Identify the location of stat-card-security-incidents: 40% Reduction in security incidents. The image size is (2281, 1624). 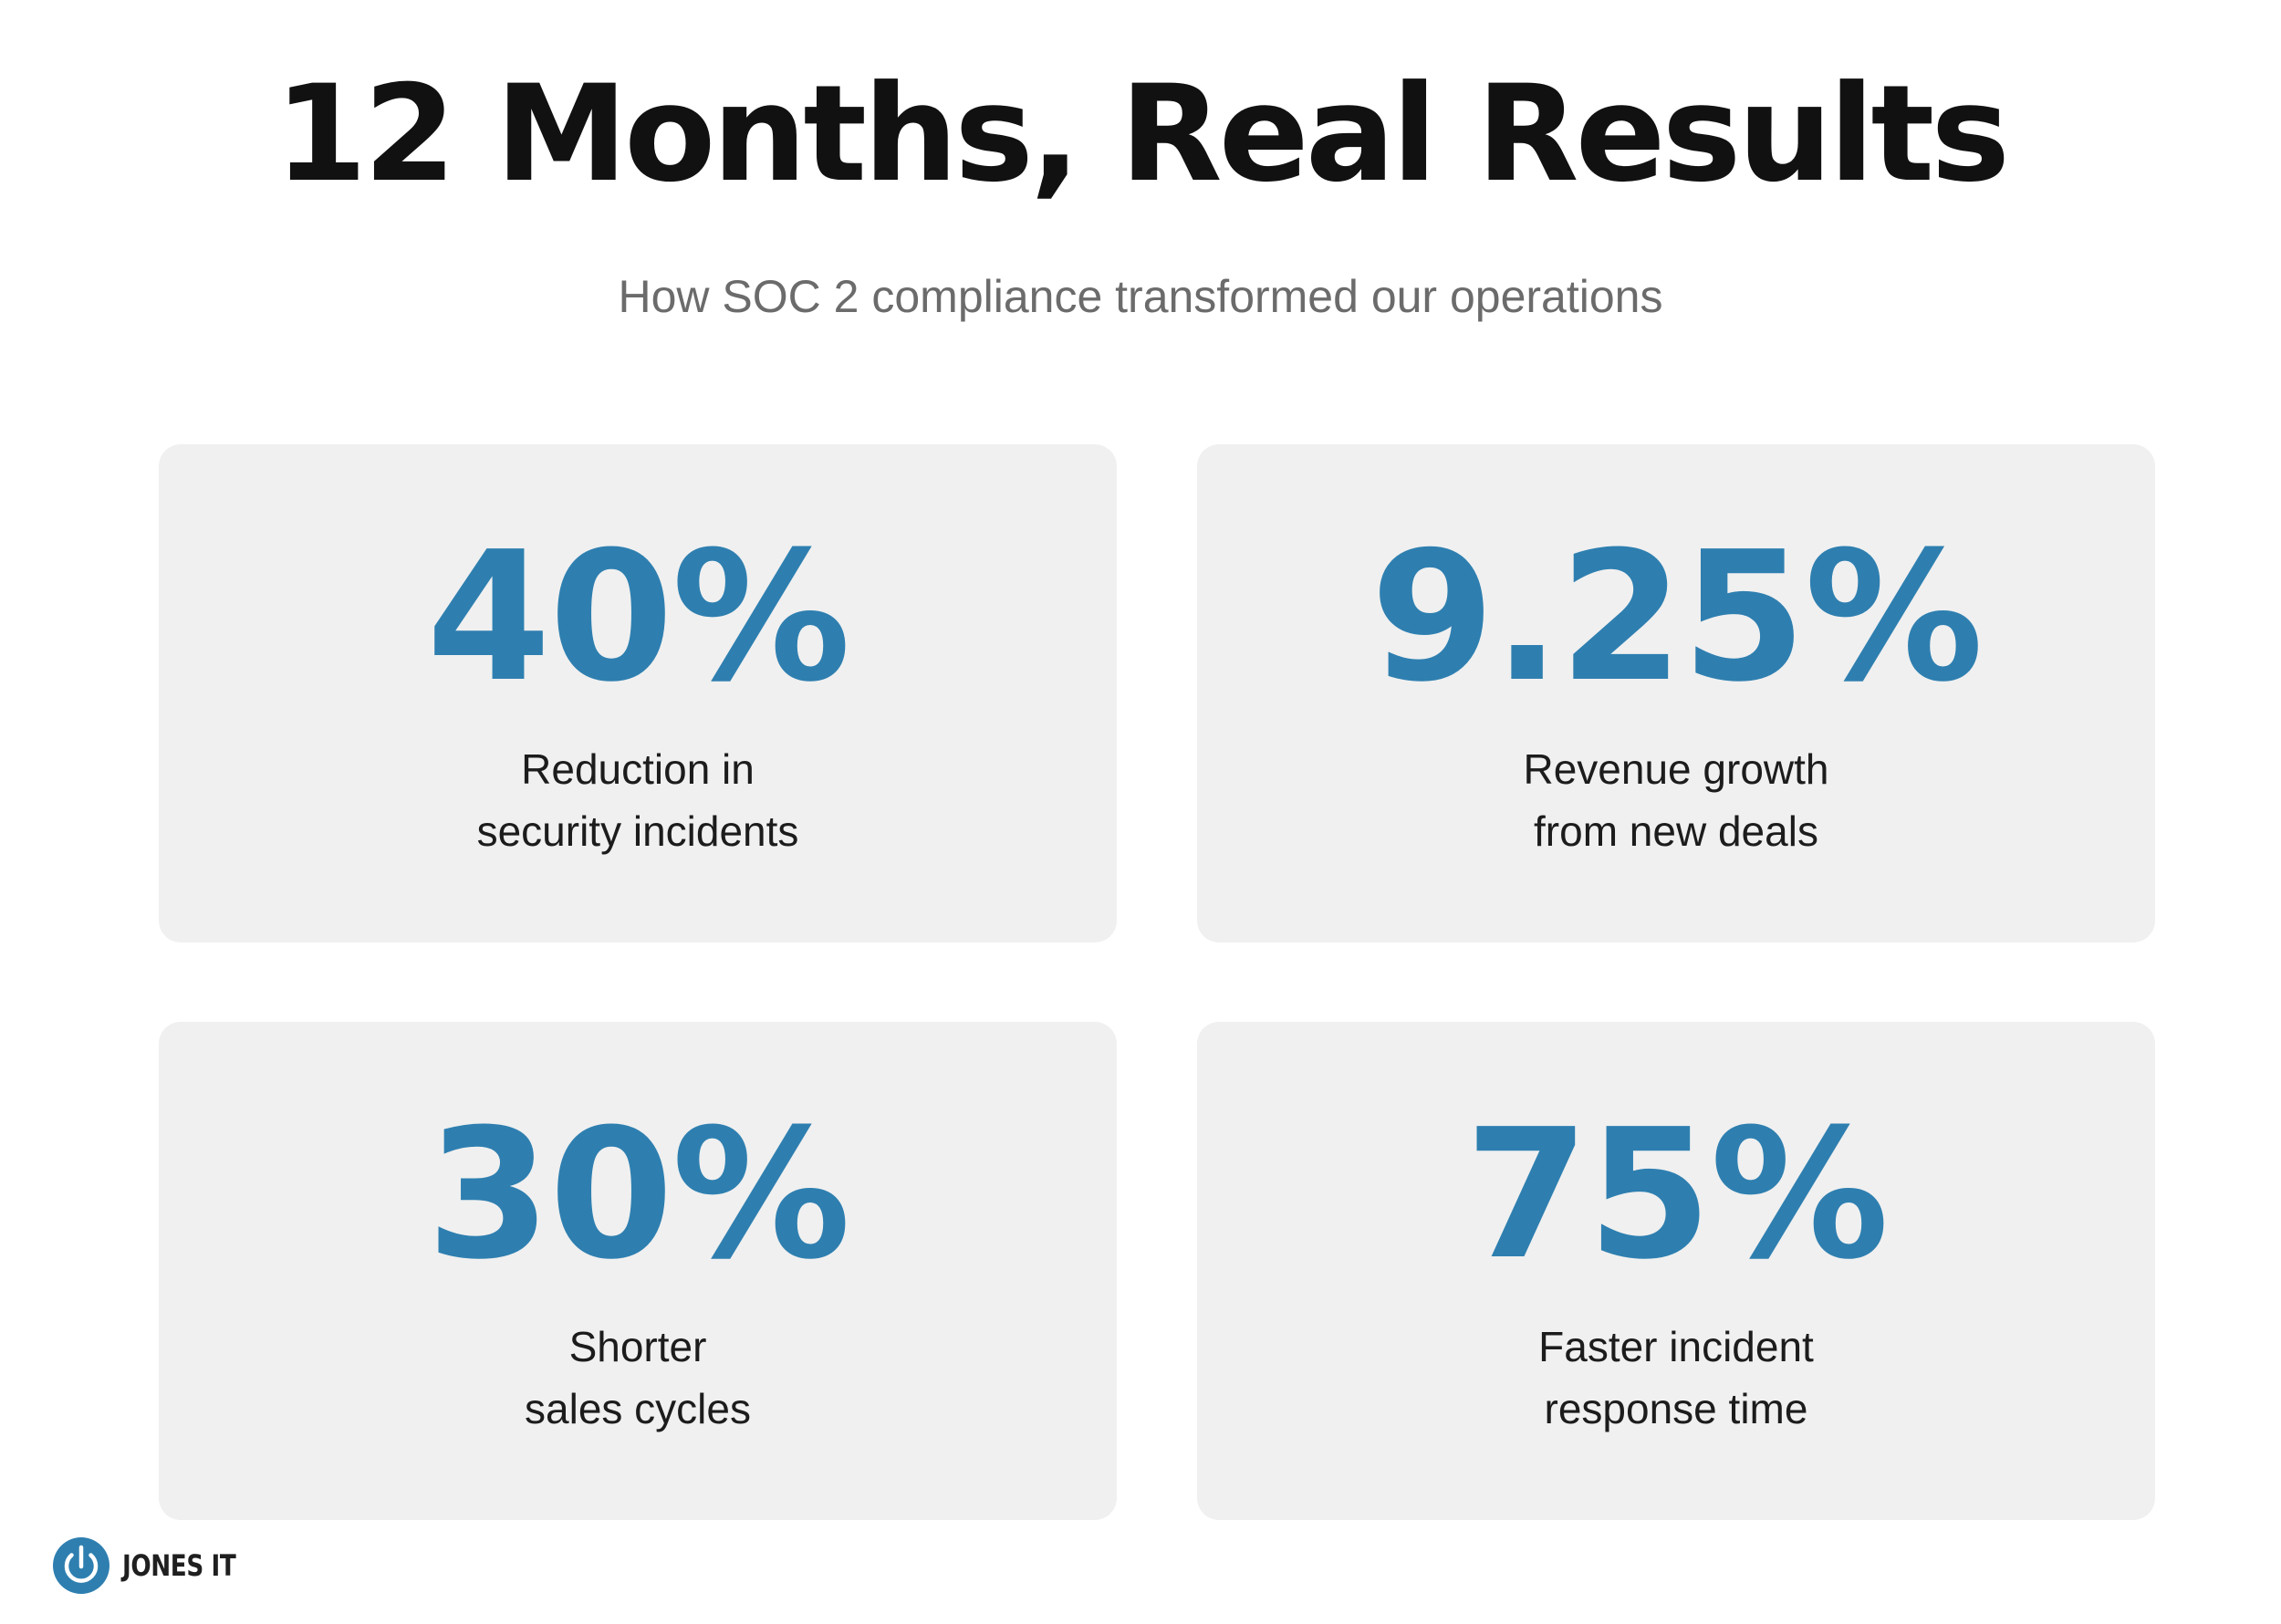
(638, 693).